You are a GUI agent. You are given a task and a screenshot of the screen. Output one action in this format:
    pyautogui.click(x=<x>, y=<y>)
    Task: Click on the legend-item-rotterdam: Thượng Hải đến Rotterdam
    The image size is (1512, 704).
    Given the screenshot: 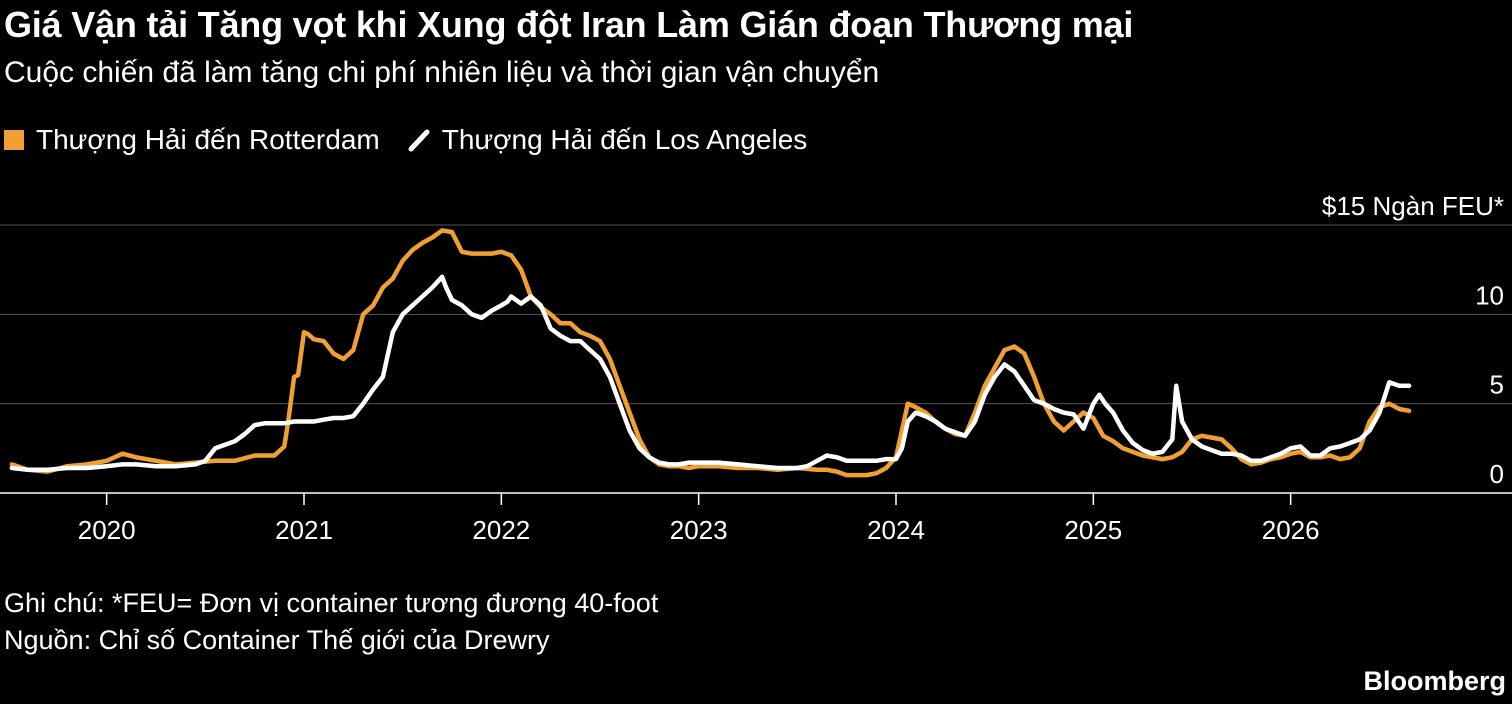 What is the action you would take?
    pyautogui.click(x=192, y=140)
    